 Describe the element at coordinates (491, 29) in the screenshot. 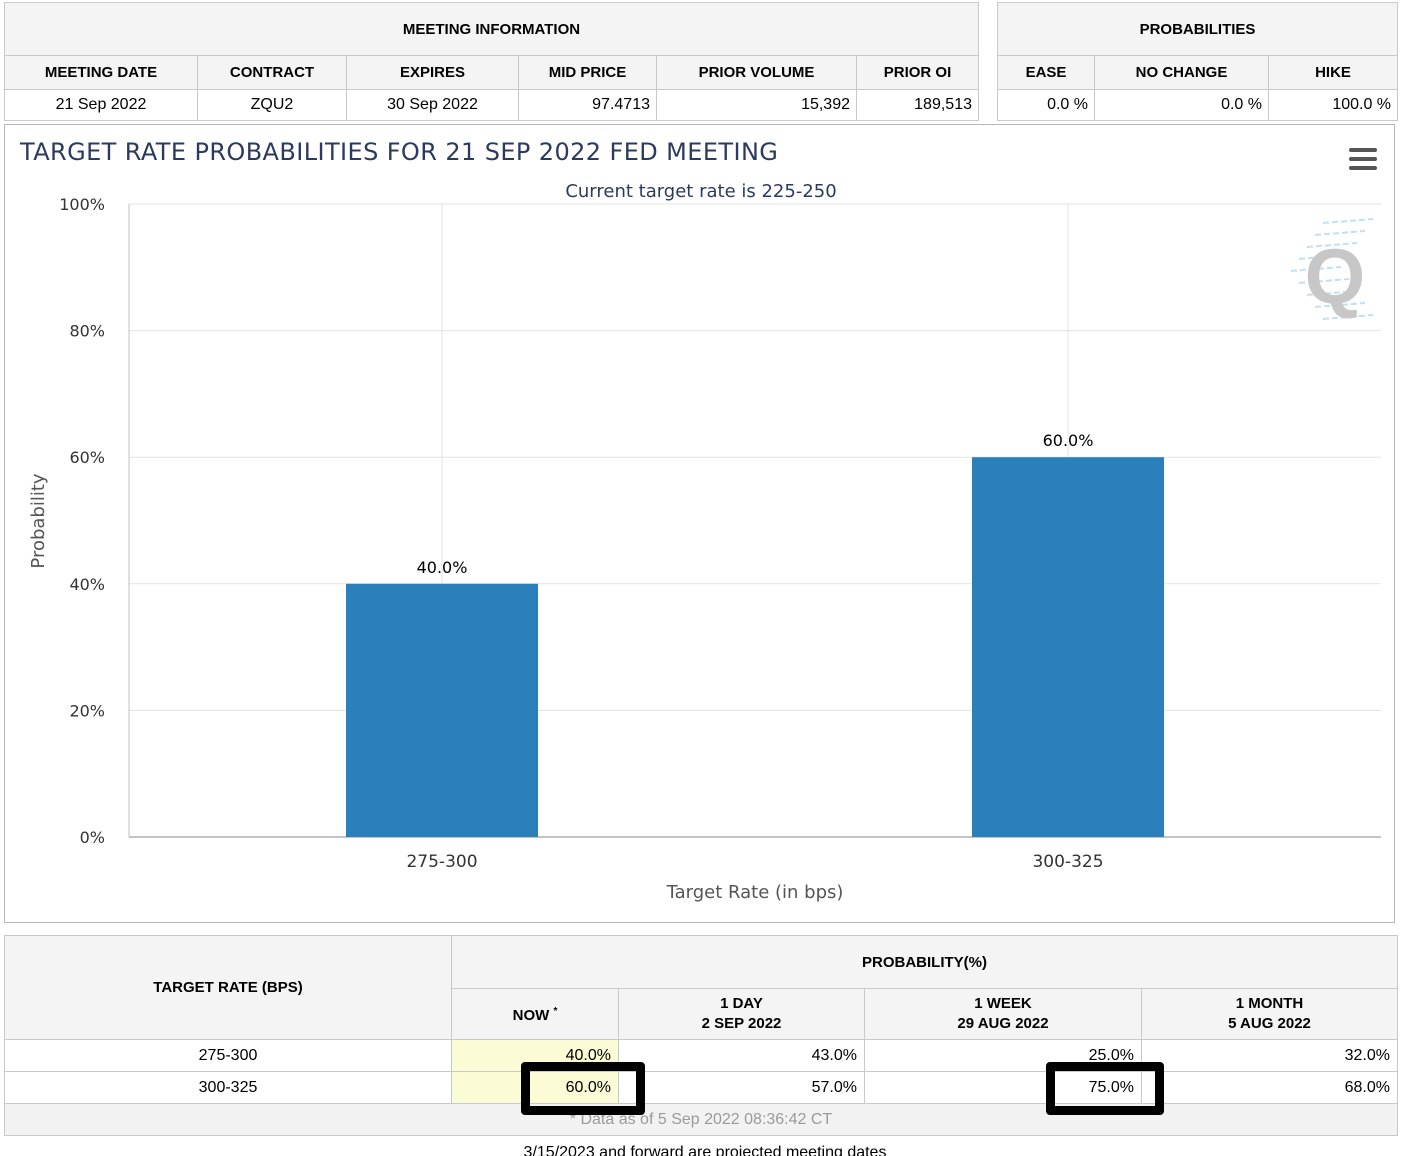

I see `meeting-information-title: MEETING INFORMATION` at that location.